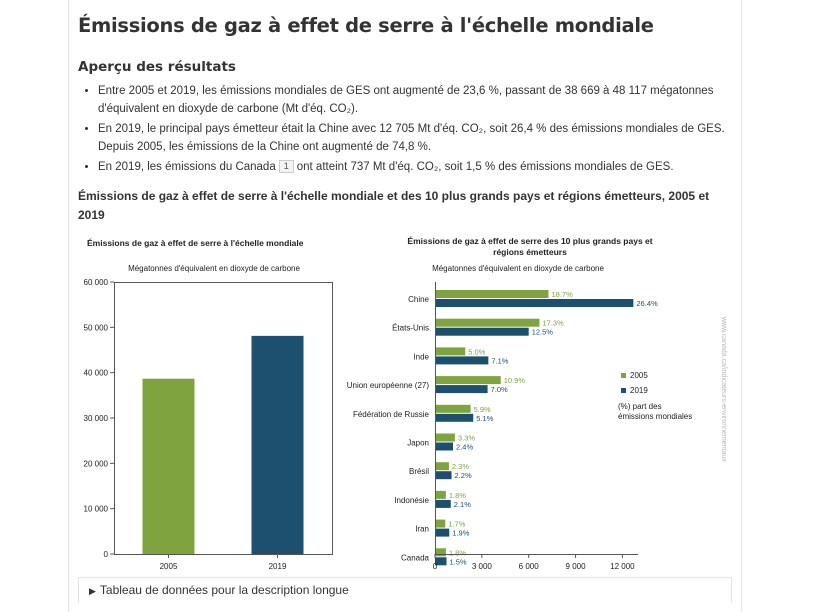  I want to click on chart2-category-label: Iran, so click(422, 529).